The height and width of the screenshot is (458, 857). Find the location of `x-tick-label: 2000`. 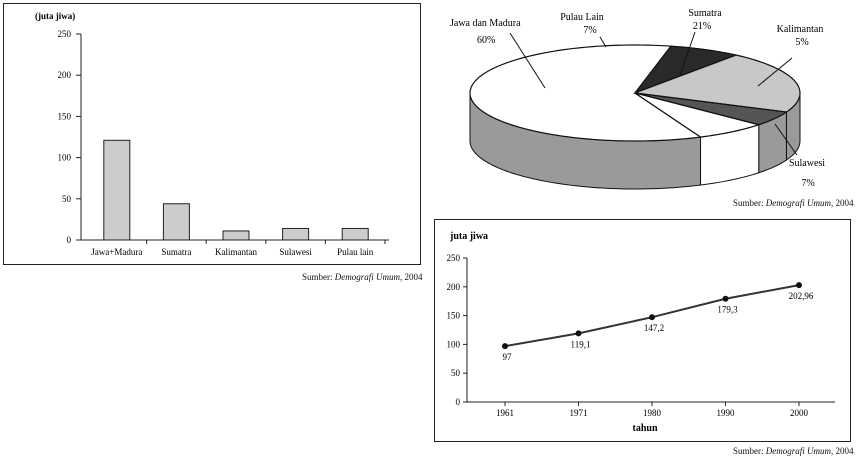

x-tick-label: 2000 is located at coordinates (799, 413).